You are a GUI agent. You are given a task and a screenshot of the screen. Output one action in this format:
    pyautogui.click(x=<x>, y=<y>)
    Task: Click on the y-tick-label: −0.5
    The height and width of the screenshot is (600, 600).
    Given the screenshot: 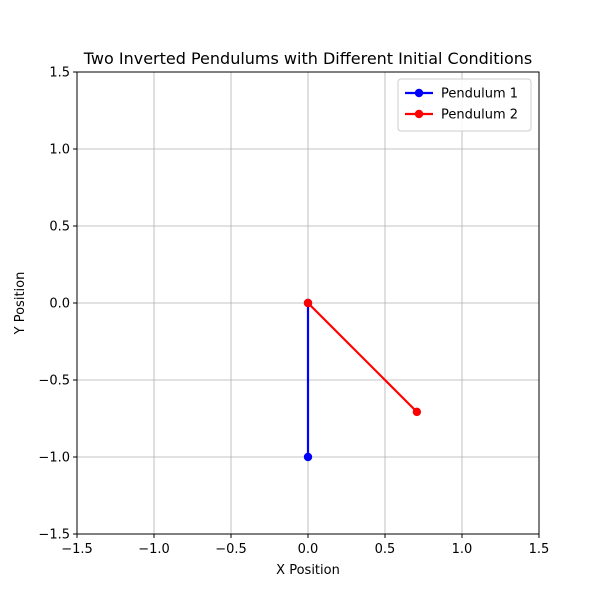 What is the action you would take?
    pyautogui.click(x=54, y=381)
    